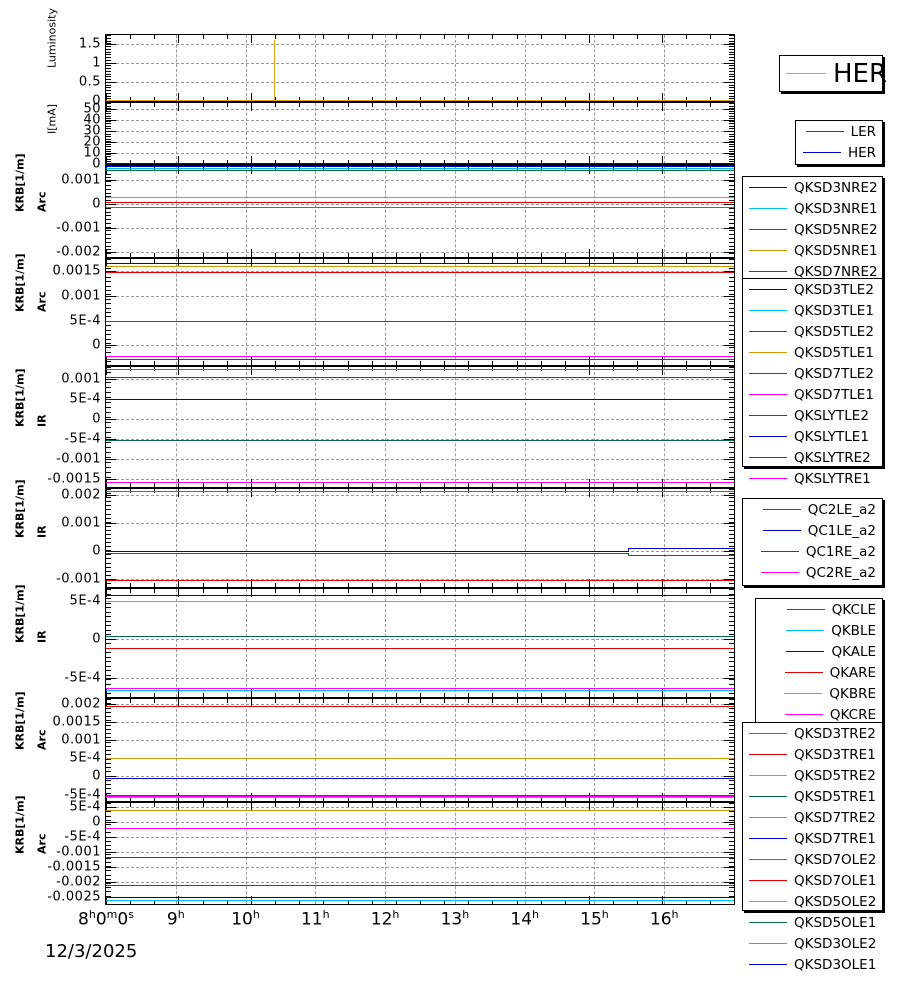 The image size is (900, 984). I want to click on legend-entry: QC2RE_a2, so click(812, 572).